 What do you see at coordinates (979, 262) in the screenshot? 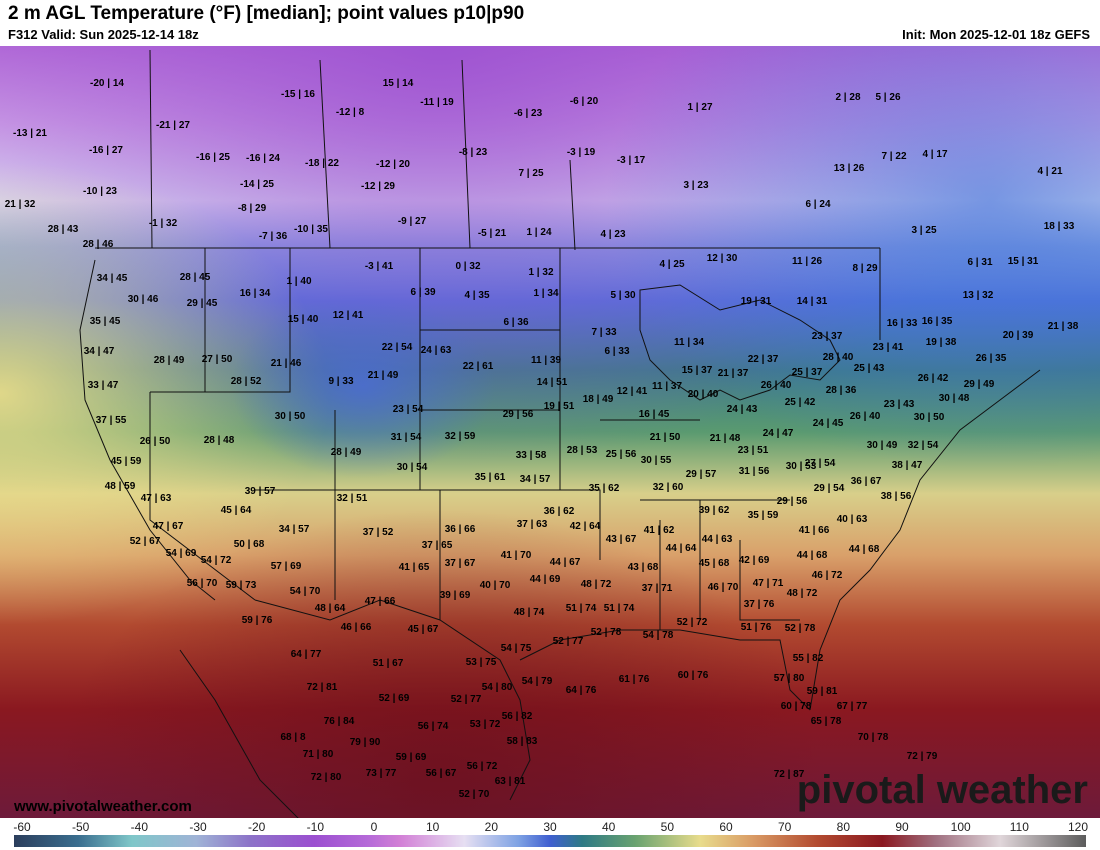
I see `point-value: 6 | 31` at bounding box center [979, 262].